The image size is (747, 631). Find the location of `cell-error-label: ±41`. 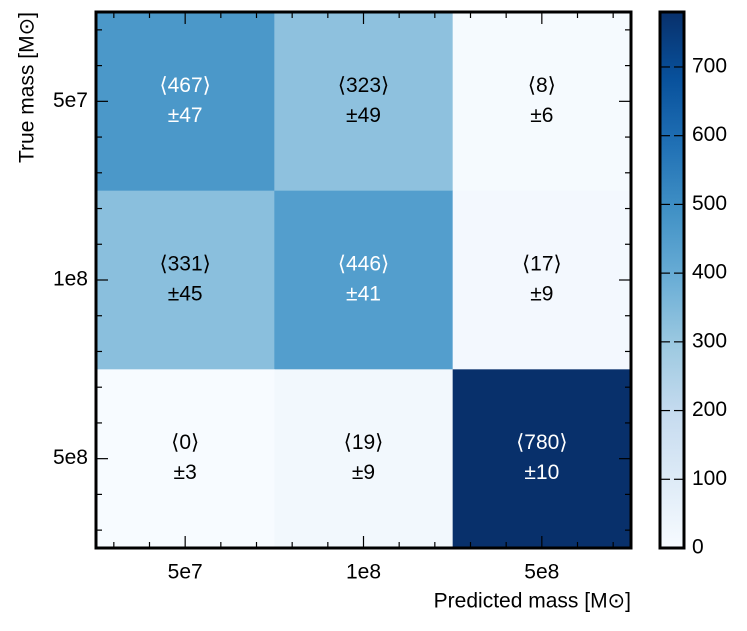

cell-error-label: ±41 is located at coordinates (363, 294).